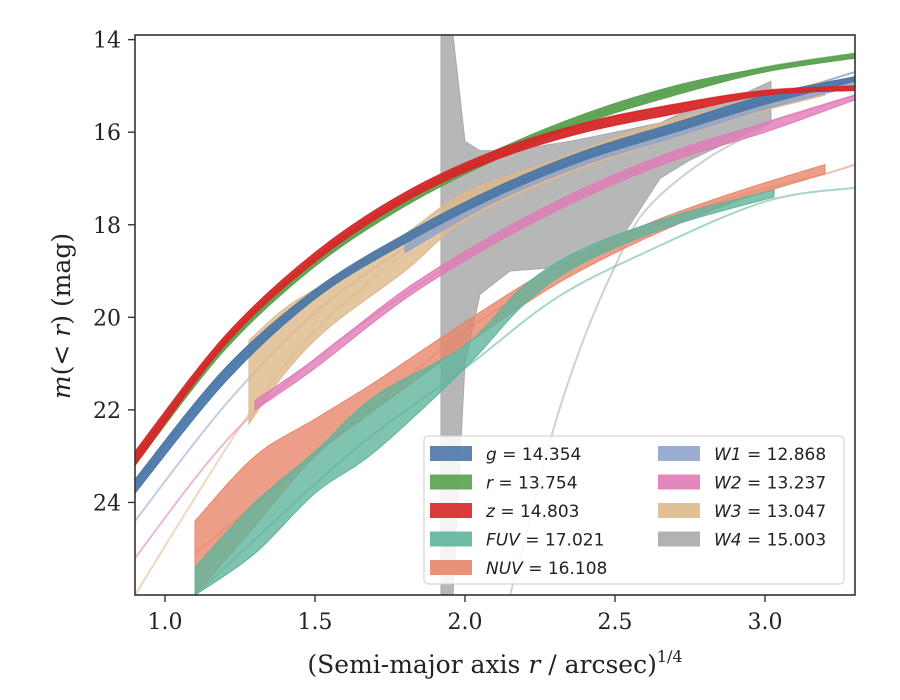  I want to click on legend-entry-r: r = 13.754, so click(504, 484).